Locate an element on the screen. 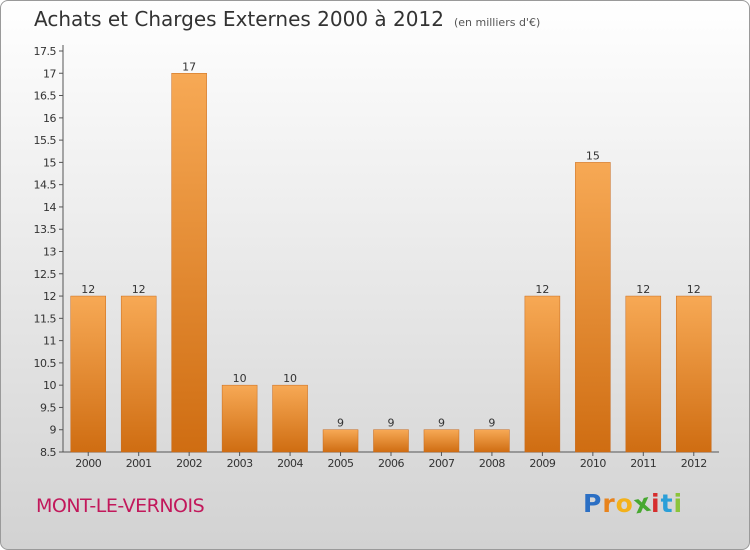 This screenshot has width=750, height=550. y-tick-label: 10 is located at coordinates (49, 385).